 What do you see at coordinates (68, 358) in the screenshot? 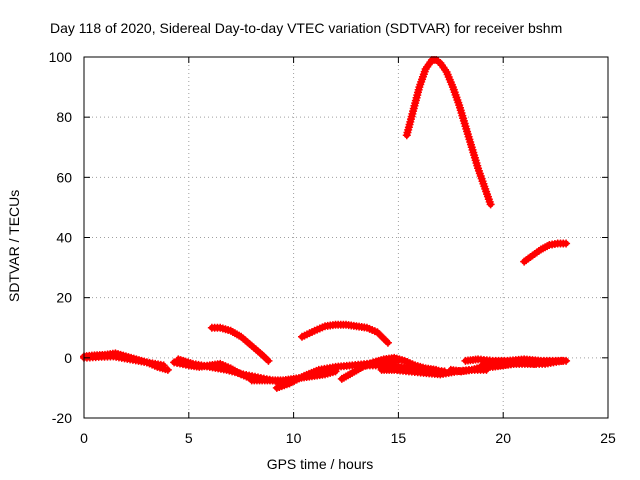
I see `y-tick-label: 0` at bounding box center [68, 358].